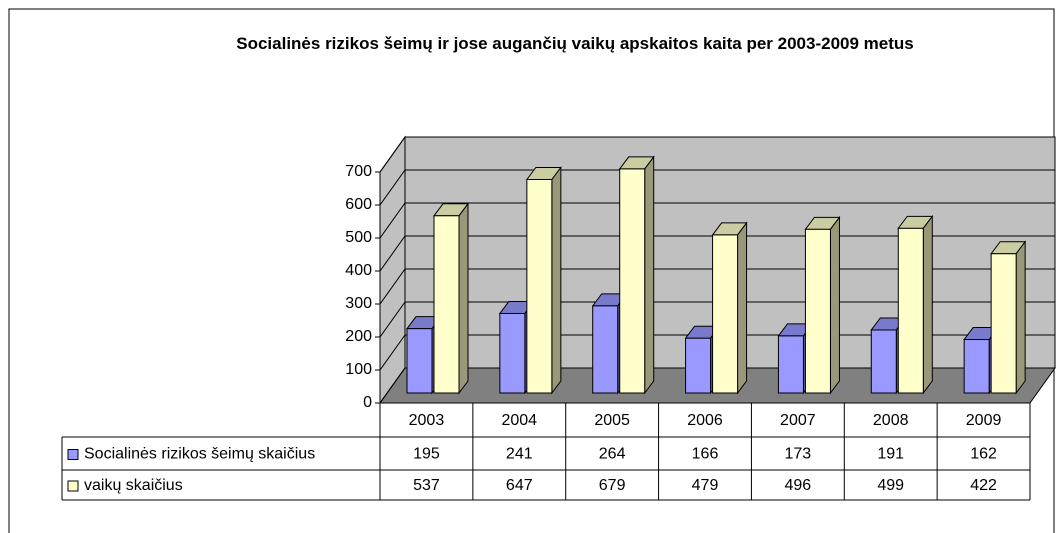  I want to click on x-tick-label: 2005, so click(612, 420).